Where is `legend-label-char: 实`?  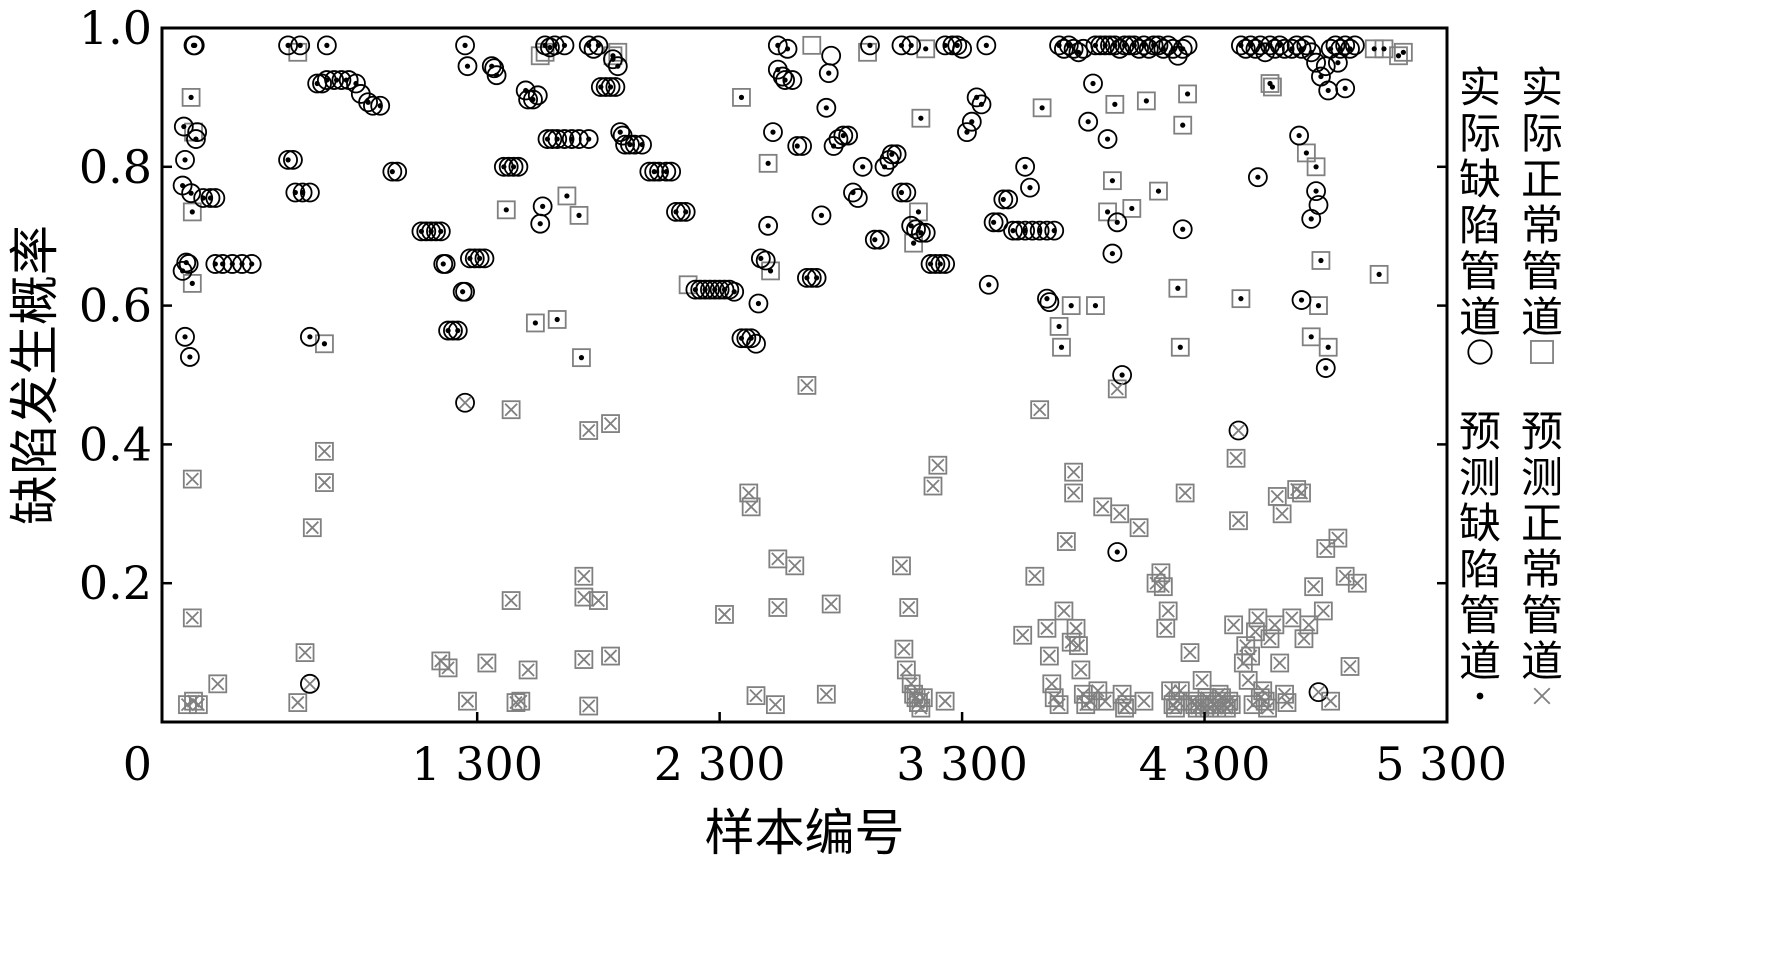 legend-label-char: 实 is located at coordinates (1542, 87).